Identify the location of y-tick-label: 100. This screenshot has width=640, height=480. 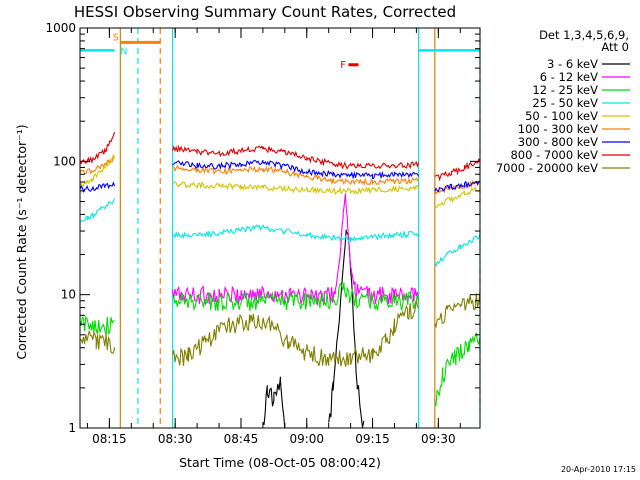
(64, 161).